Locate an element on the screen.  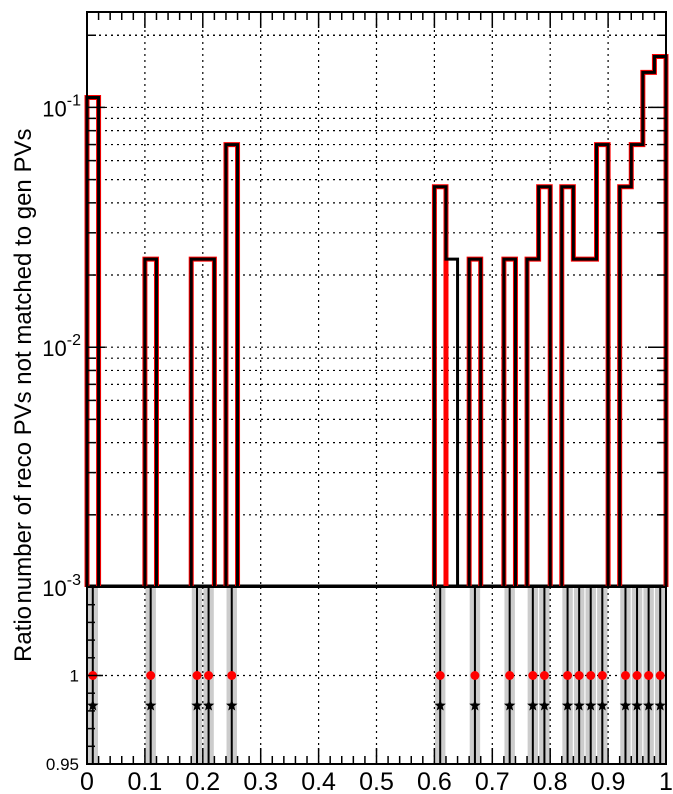
x-tick-label: 0.5 is located at coordinates (376, 781).